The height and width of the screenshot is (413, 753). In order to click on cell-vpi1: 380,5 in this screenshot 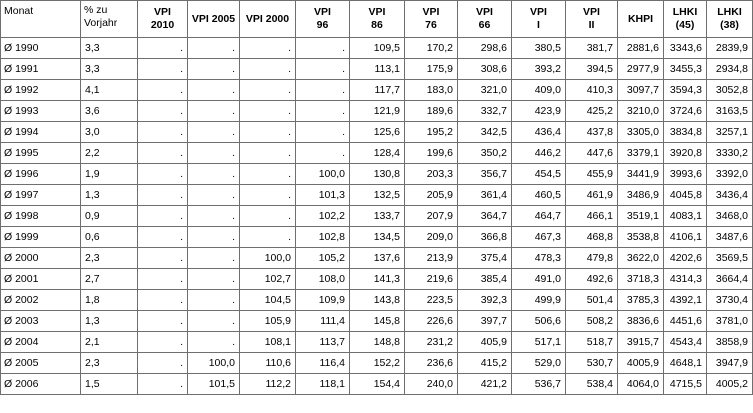, I will do `click(538, 48)`.